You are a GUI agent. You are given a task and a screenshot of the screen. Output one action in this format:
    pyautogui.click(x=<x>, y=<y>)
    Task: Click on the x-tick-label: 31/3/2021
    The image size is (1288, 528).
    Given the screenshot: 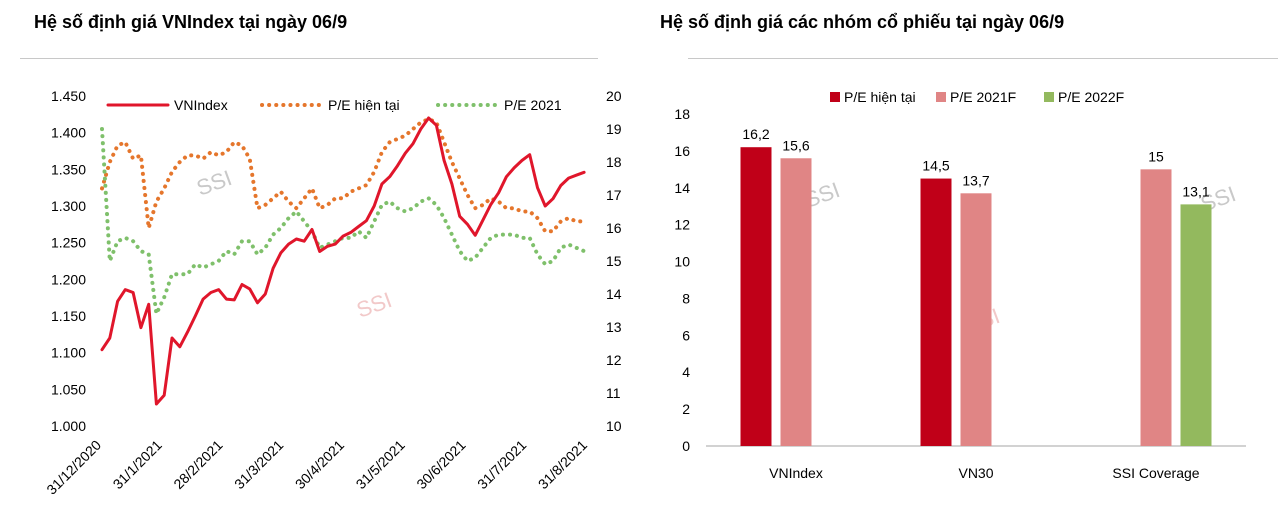 What is the action you would take?
    pyautogui.click(x=259, y=465)
    